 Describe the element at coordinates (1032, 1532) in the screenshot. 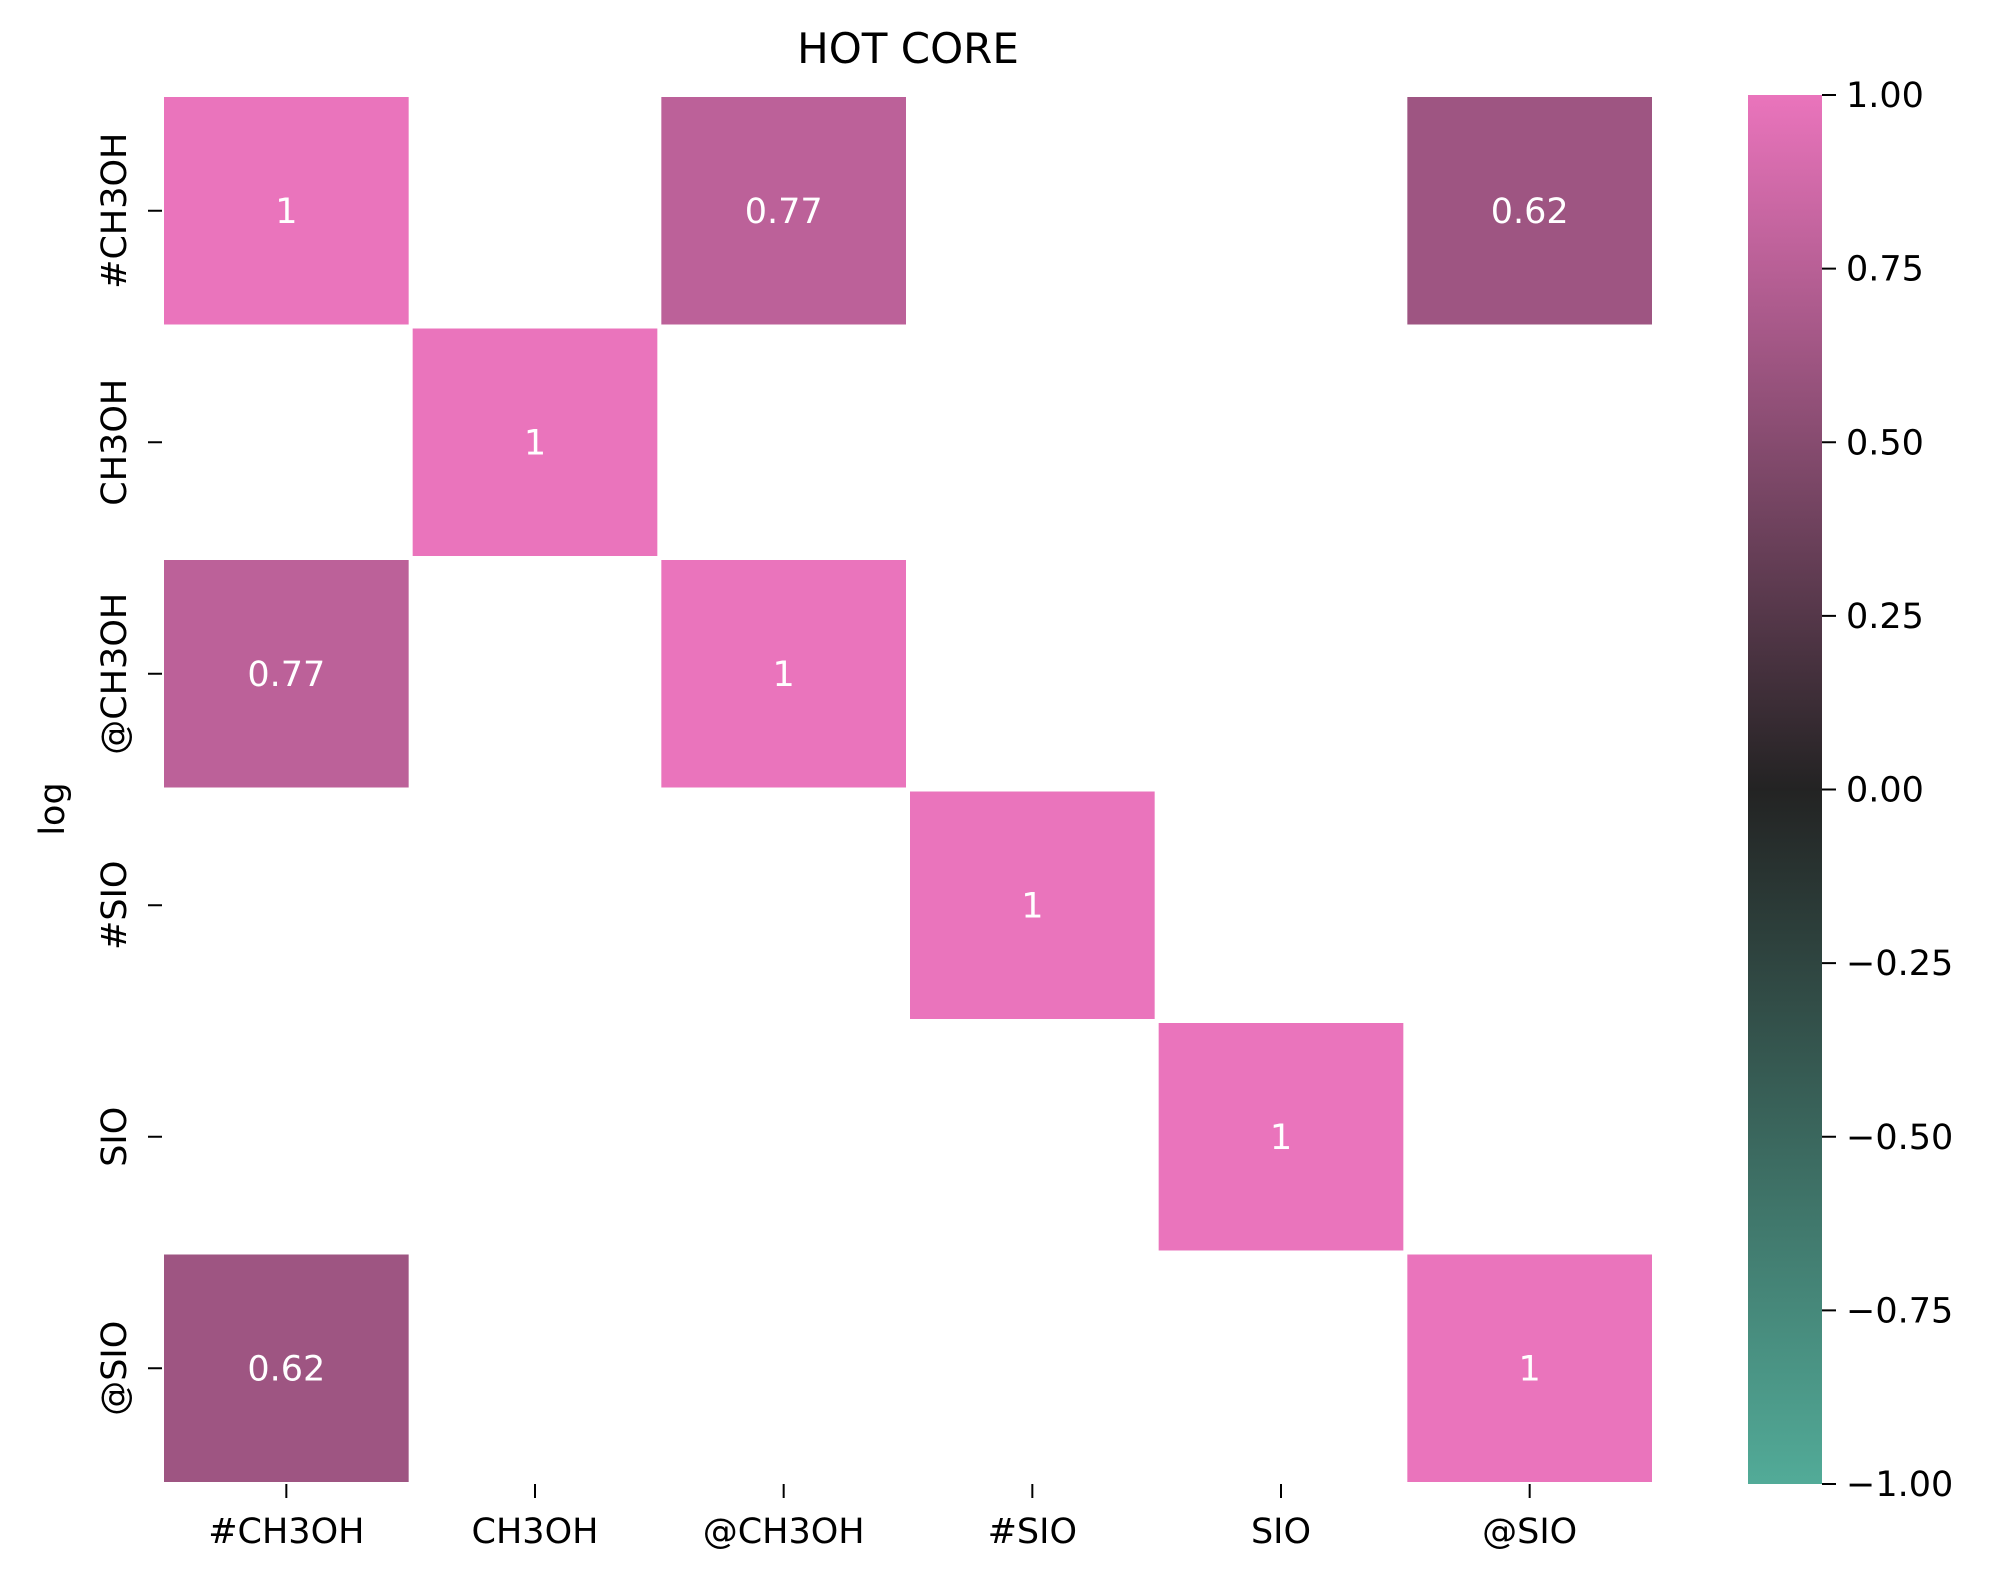

I see `x-tick-label: #SIO` at that location.